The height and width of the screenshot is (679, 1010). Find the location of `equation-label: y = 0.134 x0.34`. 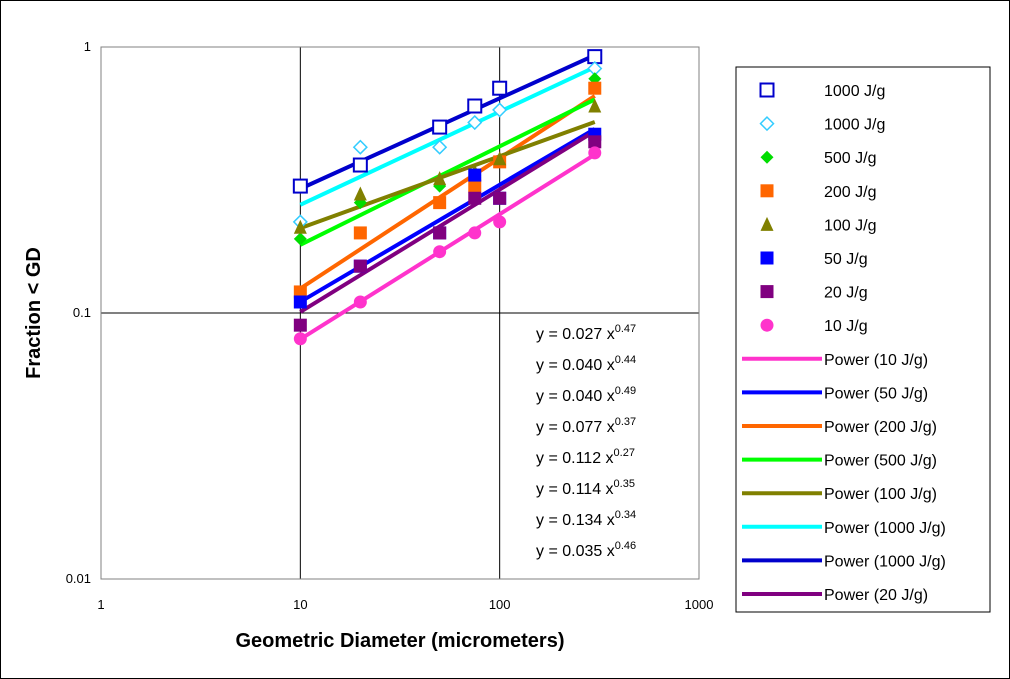

equation-label: y = 0.134 x0.34 is located at coordinates (586, 519).